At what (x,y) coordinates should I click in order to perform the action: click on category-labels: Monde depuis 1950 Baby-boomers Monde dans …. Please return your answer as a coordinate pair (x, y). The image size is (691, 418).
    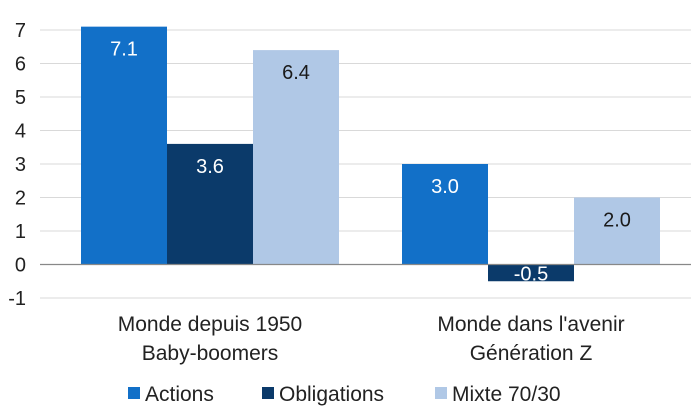
    Looking at the image, I should click on (371, 339).